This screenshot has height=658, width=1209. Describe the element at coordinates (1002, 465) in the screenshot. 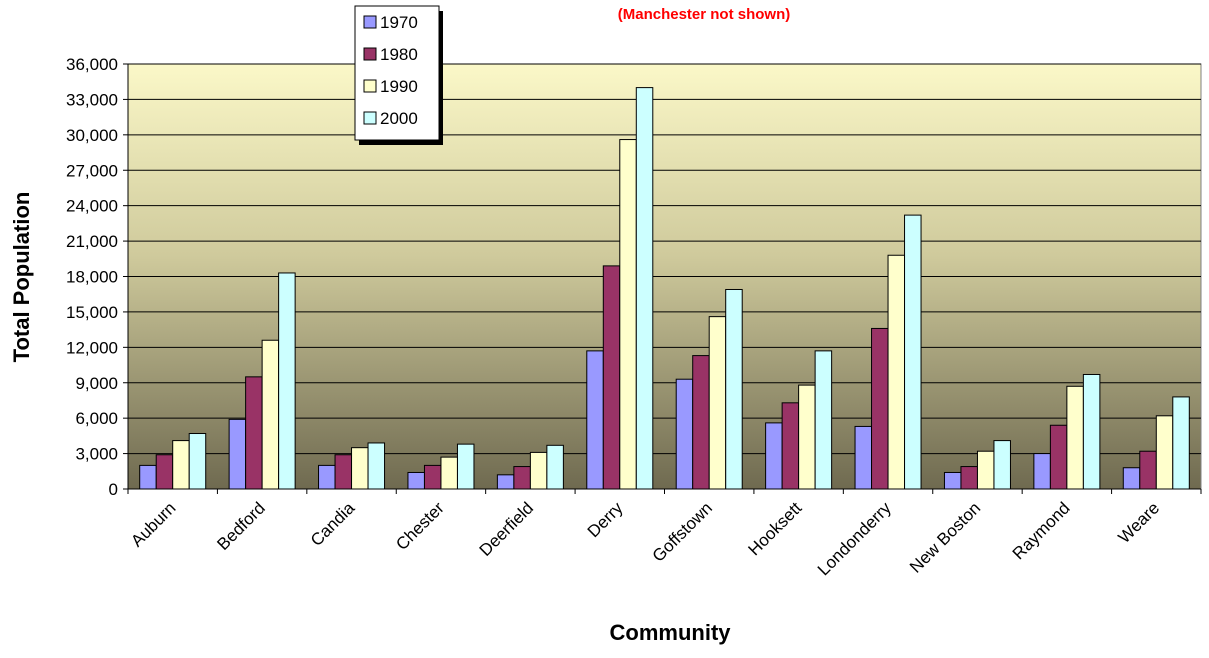

I see `bar-new-boston-2000` at that location.